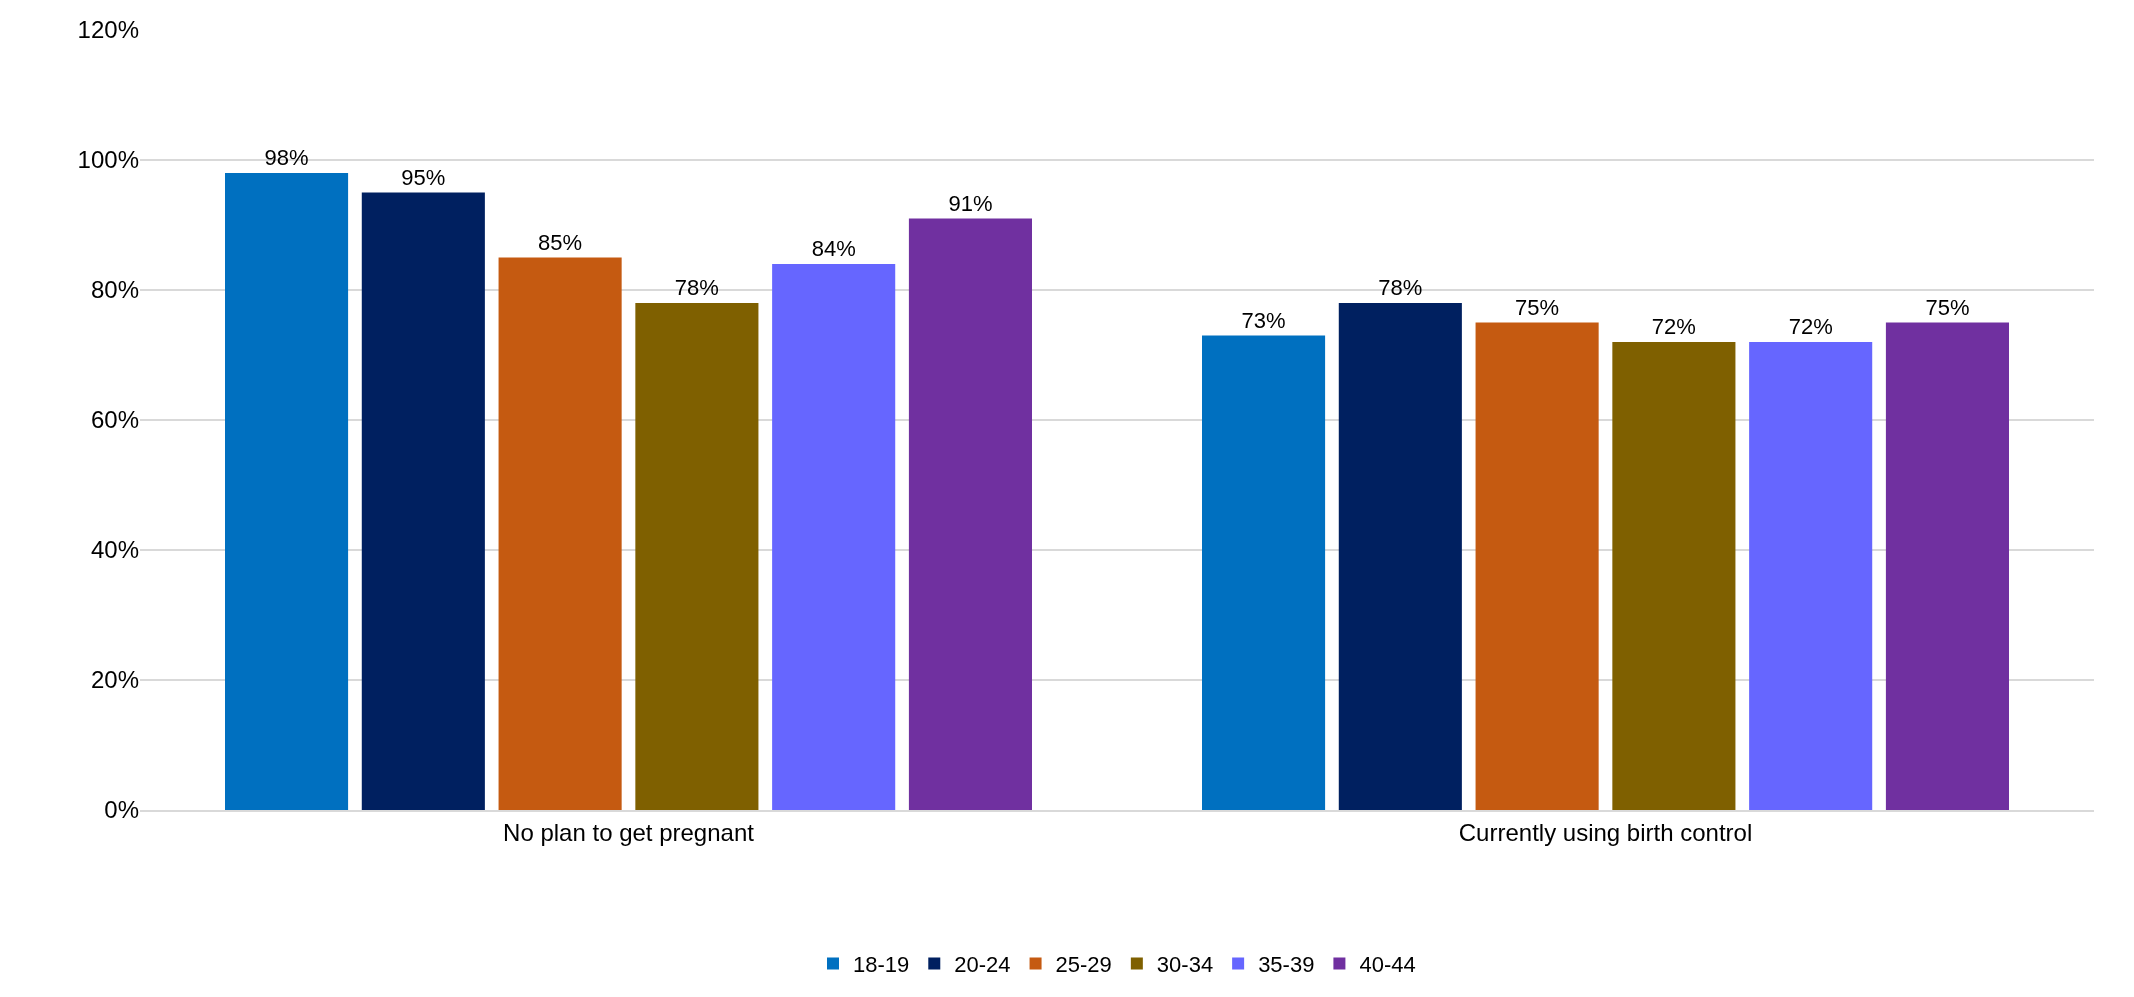 Image resolution: width=2134 pixels, height=997 pixels. What do you see at coordinates (560, 242) in the screenshot?
I see `data-label: 85%` at bounding box center [560, 242].